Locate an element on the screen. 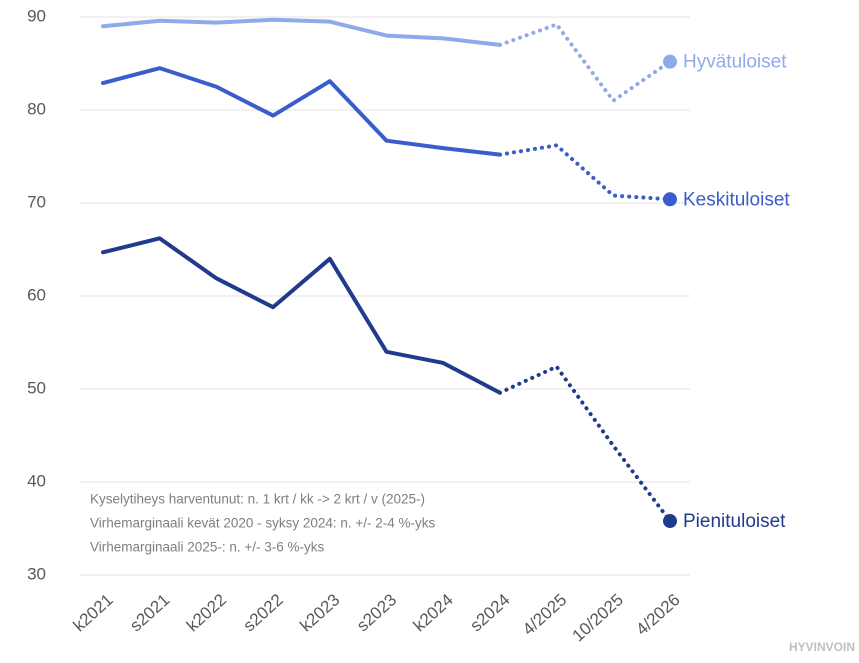 The height and width of the screenshot is (663, 859). x-tick-label: 10/2025 is located at coordinates (598, 617).